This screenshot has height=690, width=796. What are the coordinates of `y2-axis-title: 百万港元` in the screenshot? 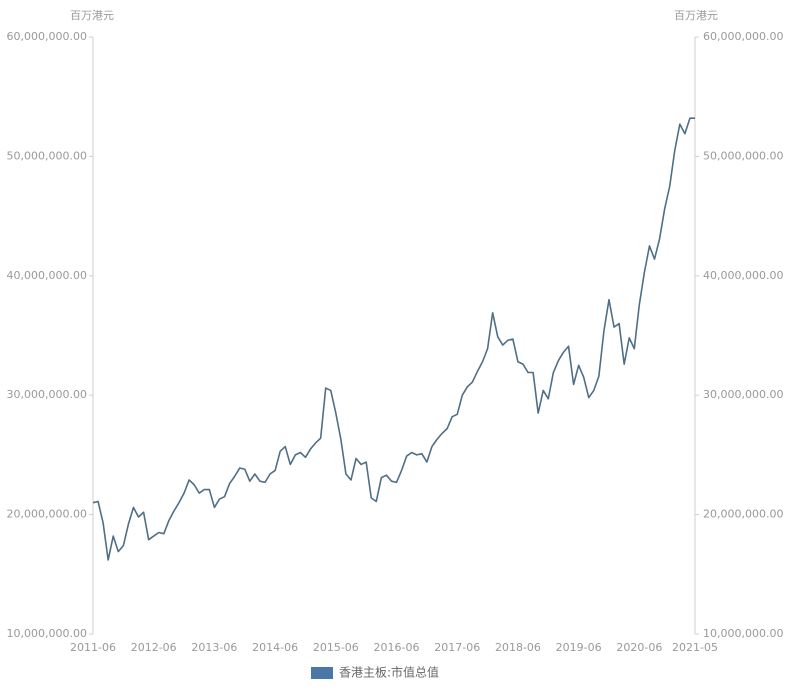 It's located at (696, 15).